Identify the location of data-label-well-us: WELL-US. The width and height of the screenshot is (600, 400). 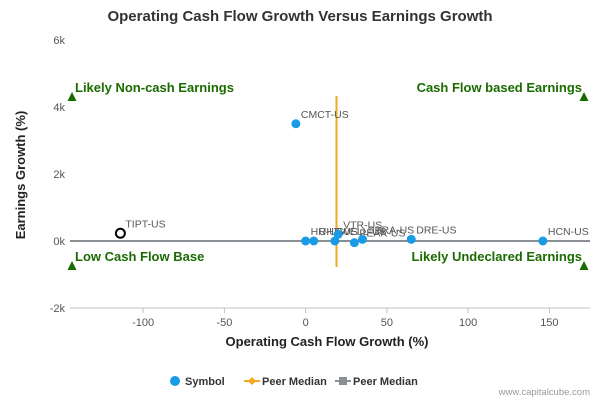
(363, 232).